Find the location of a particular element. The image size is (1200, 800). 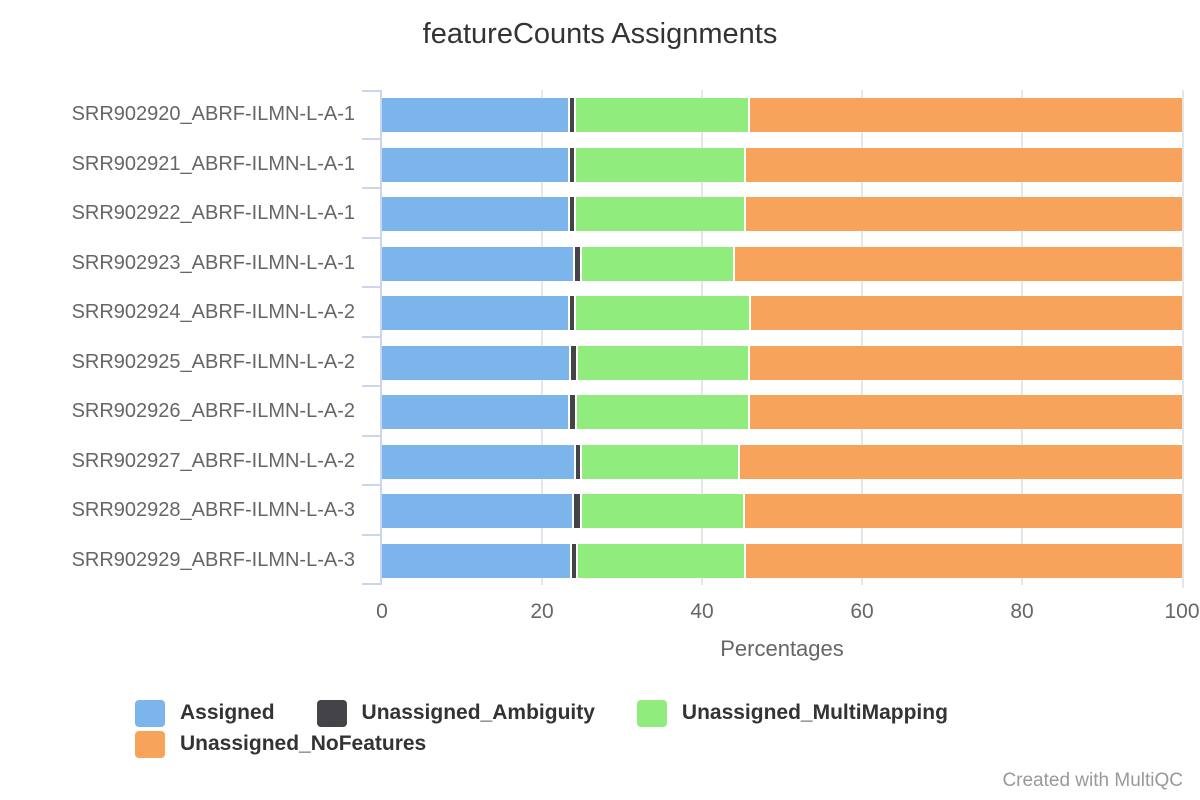

sample-label: SRR902924_ABRF-ILMN-L-A-2 is located at coordinates (213, 312).